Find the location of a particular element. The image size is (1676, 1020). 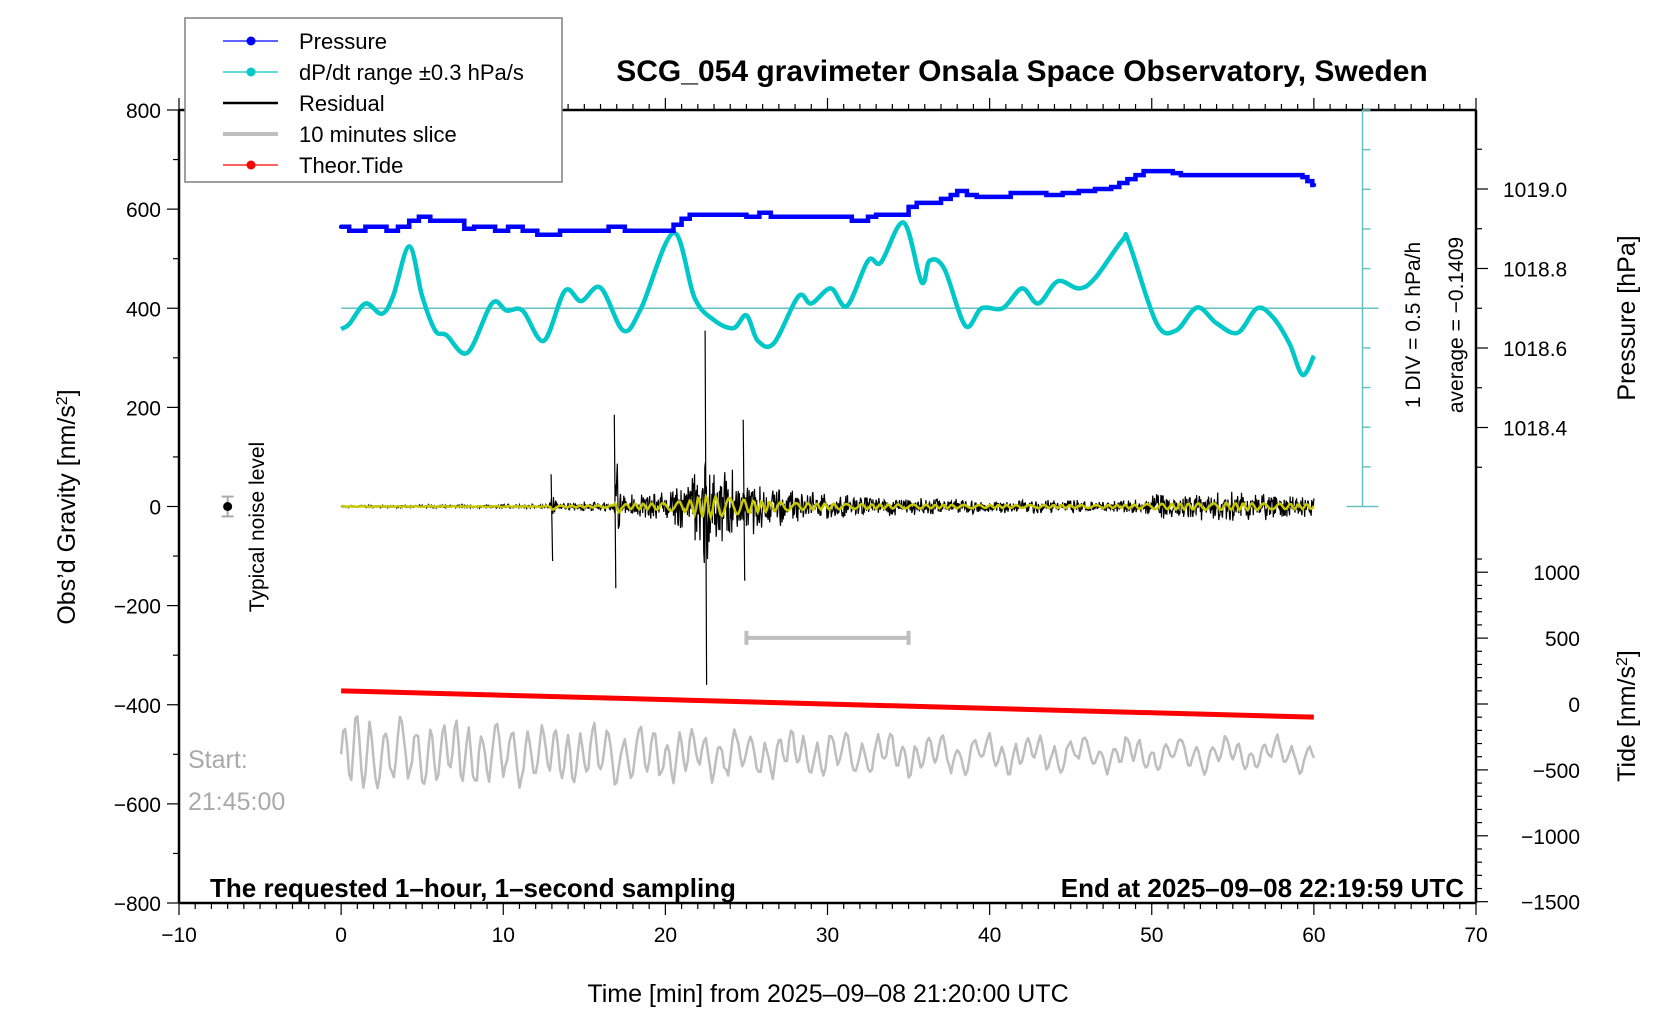

noise-point is located at coordinates (228, 506).